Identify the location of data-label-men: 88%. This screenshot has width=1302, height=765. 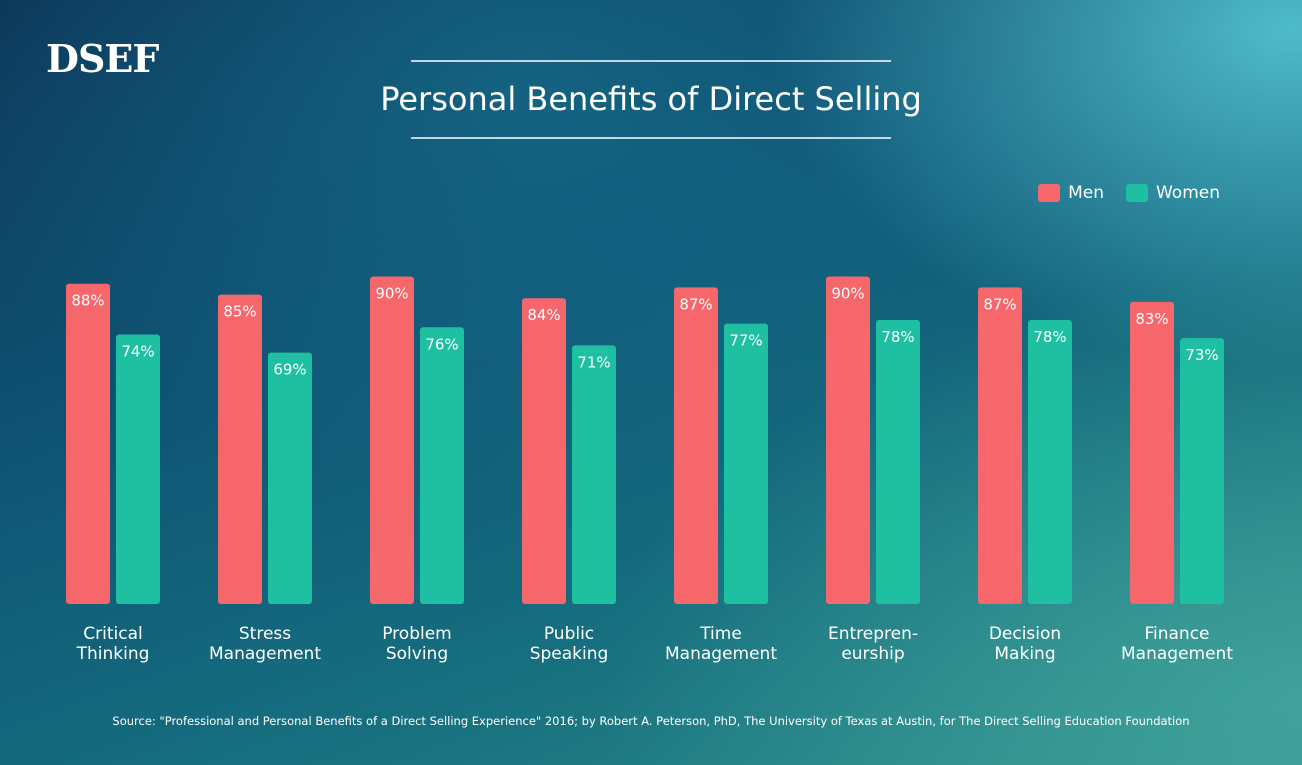
(87, 301).